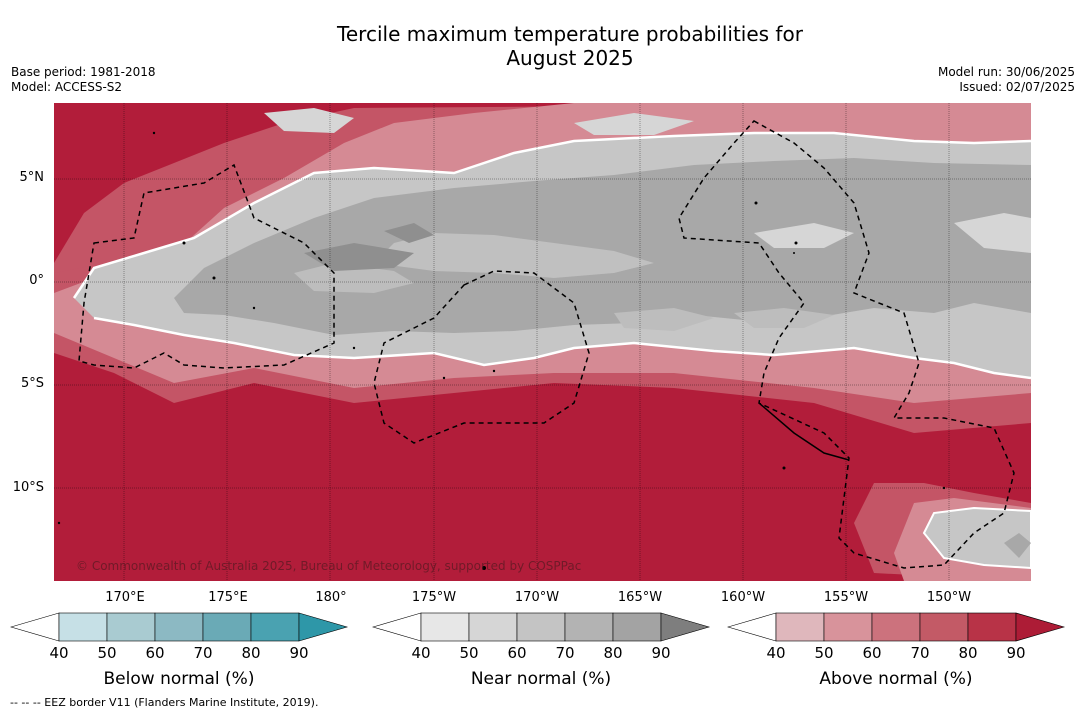 This screenshot has width=1085, height=713. What do you see at coordinates (804, 431) in the screenshot?
I see `eez-solid-segment` at bounding box center [804, 431].